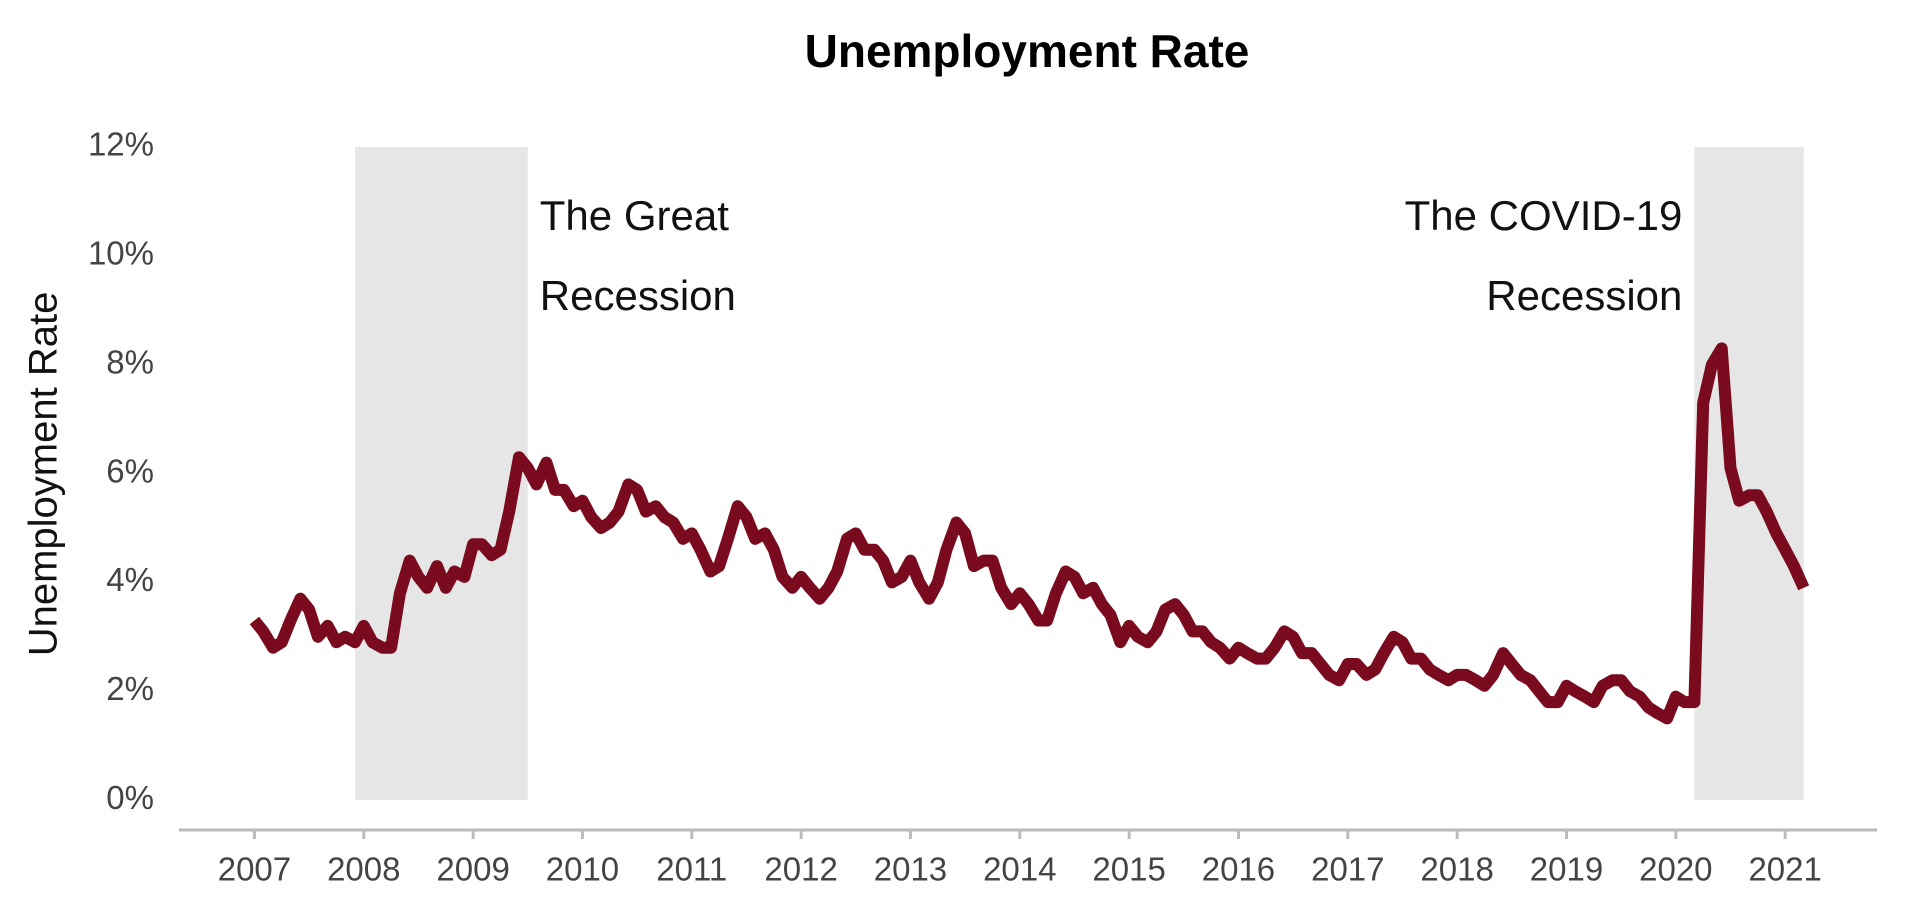  What do you see at coordinates (1784, 869) in the screenshot?
I see `x-tick-label: 2021` at bounding box center [1784, 869].